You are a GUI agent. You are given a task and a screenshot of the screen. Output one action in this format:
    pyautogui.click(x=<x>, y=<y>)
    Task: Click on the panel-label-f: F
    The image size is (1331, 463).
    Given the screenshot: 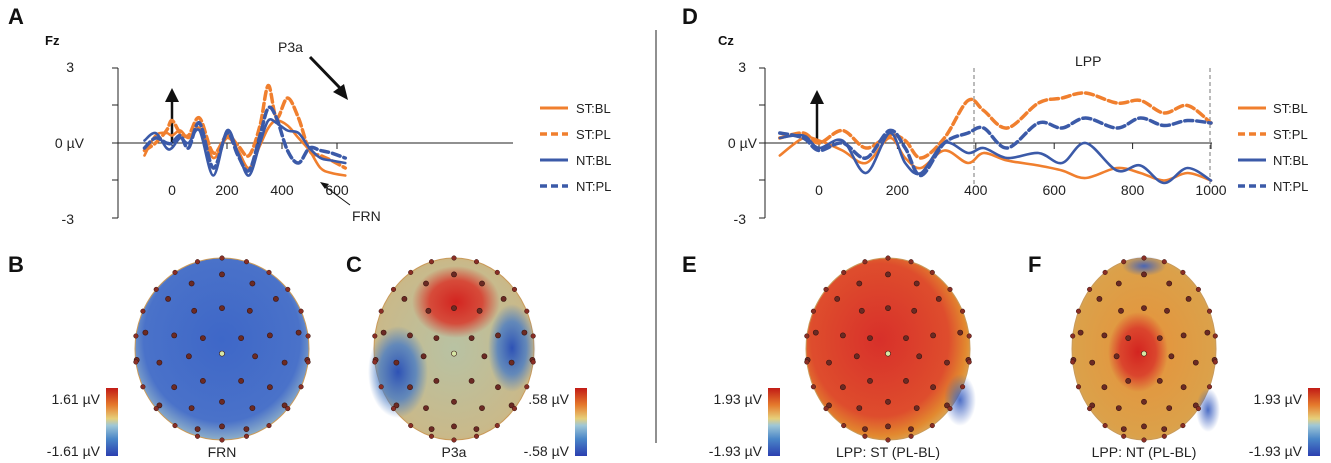 What is the action you would take?
    pyautogui.click(x=1034, y=264)
    